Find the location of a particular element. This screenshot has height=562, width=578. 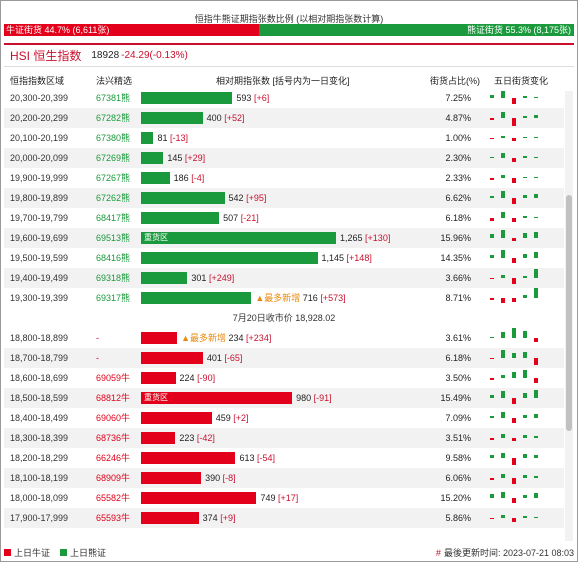

table-row: 17,900-17,999 65593牛 374 [+9] 5.86% is located at coordinates (284, 518).